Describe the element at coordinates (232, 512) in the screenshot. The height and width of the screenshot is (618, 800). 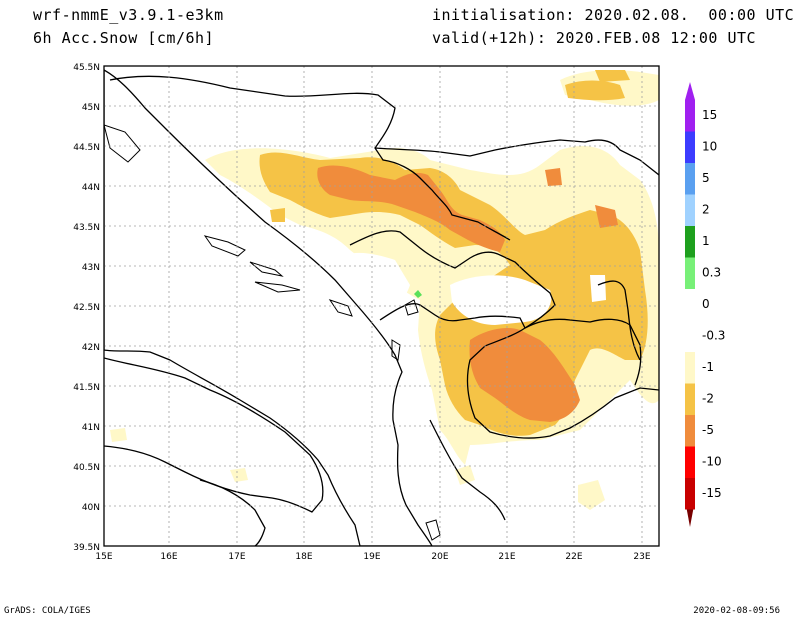
I see `coastline-calabria` at that location.